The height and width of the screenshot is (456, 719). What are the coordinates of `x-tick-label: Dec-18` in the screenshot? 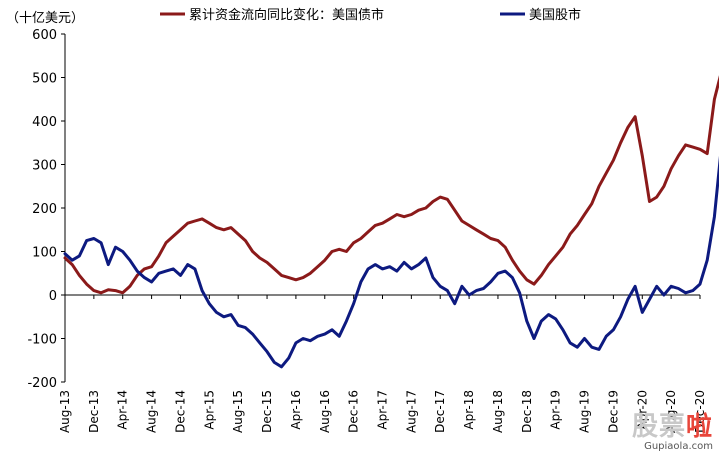 It's located at (527, 411).